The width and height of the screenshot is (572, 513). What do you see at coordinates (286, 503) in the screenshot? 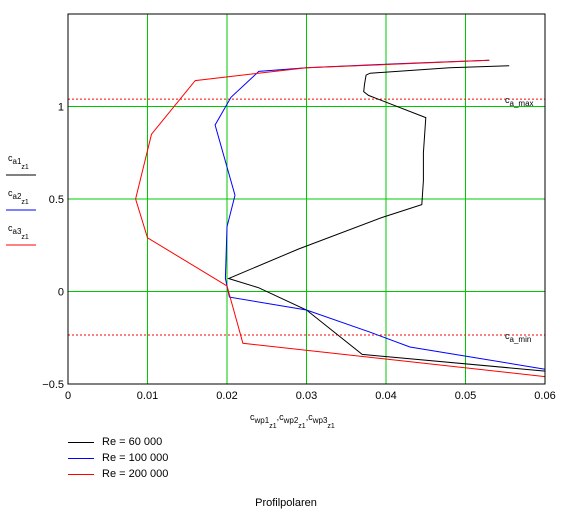
I see `chart-caption: Profilpolaren` at bounding box center [286, 503].